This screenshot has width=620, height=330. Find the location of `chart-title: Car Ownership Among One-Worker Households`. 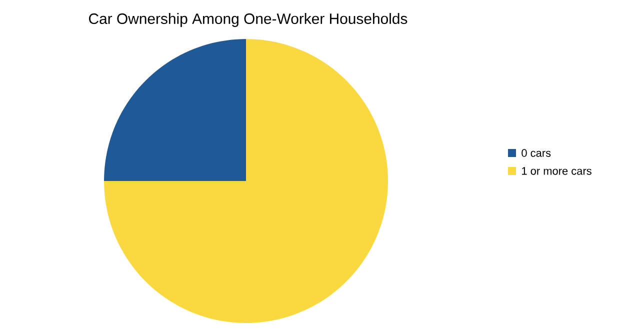

chart-title: Car Ownership Among One-Worker Households is located at coordinates (248, 20).